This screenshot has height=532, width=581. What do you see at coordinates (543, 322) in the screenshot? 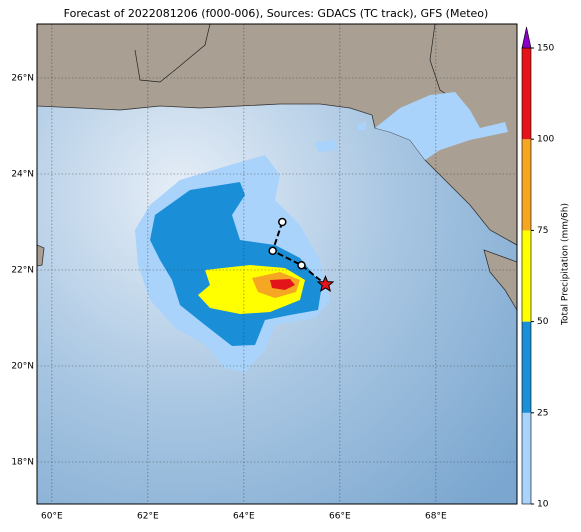
I see `colorbar-tick-label: 50` at bounding box center [543, 322].